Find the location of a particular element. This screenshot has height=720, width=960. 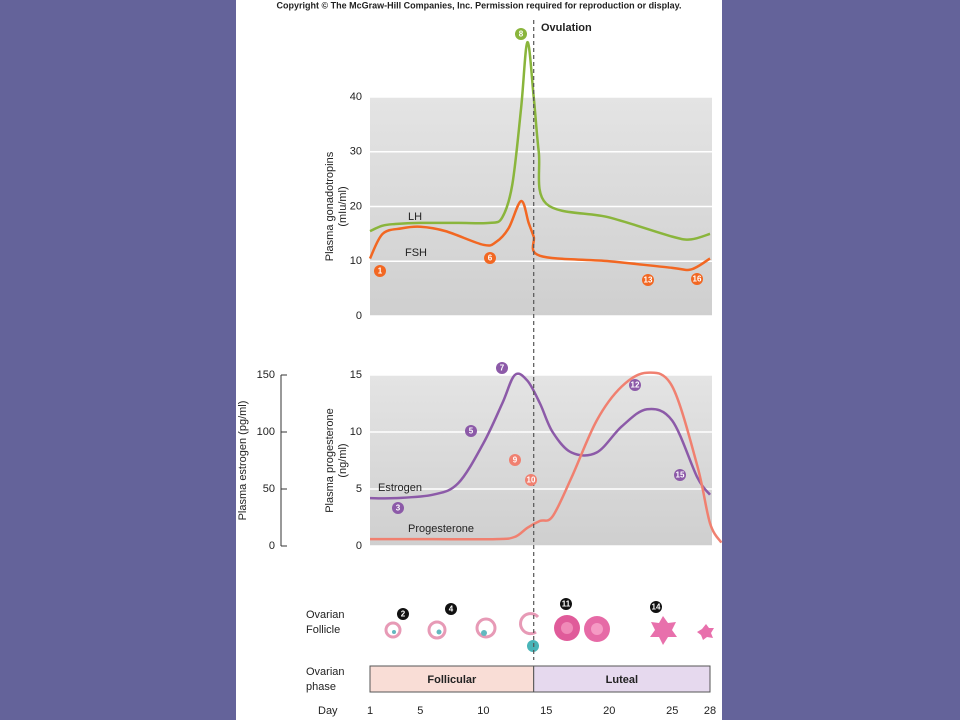

step-marker: 11 is located at coordinates (566, 604).